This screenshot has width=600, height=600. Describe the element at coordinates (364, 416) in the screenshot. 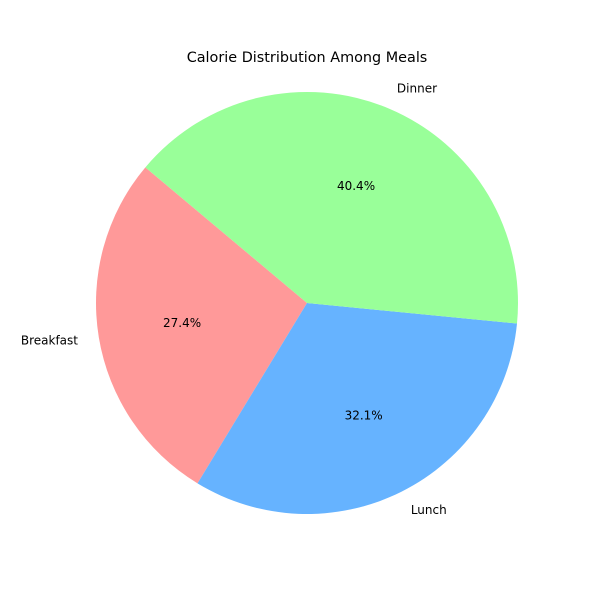

I see `percent-label-lunch: 32.1%` at that location.